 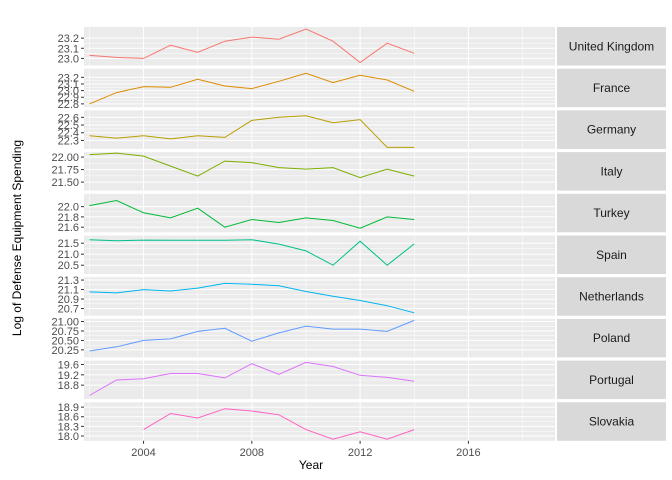 I want to click on facet-strip-label: United Kingdom, so click(x=611, y=46).